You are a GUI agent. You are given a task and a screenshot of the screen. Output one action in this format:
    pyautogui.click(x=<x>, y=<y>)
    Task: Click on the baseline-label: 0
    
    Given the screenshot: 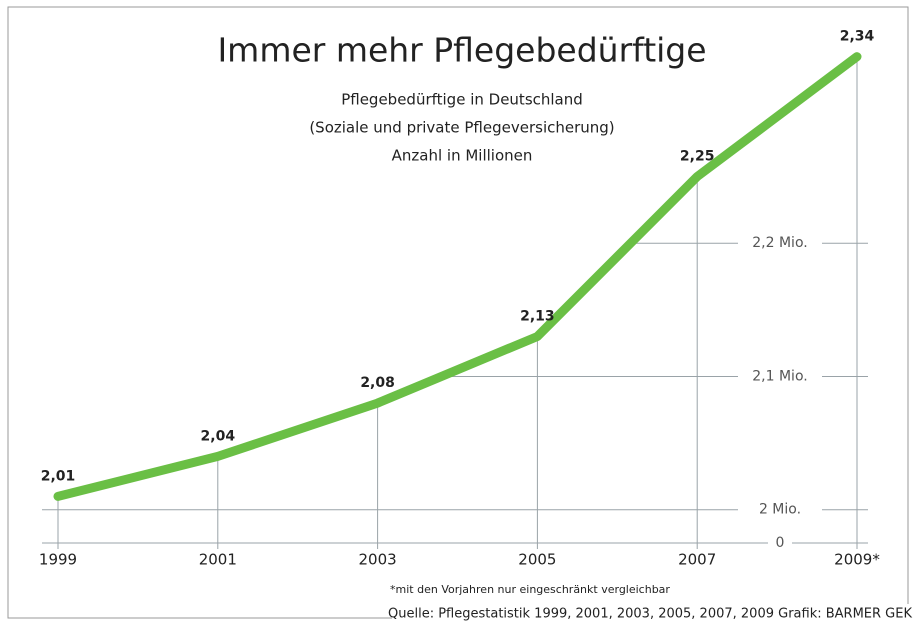 What is the action you would take?
    pyautogui.click(x=780, y=543)
    